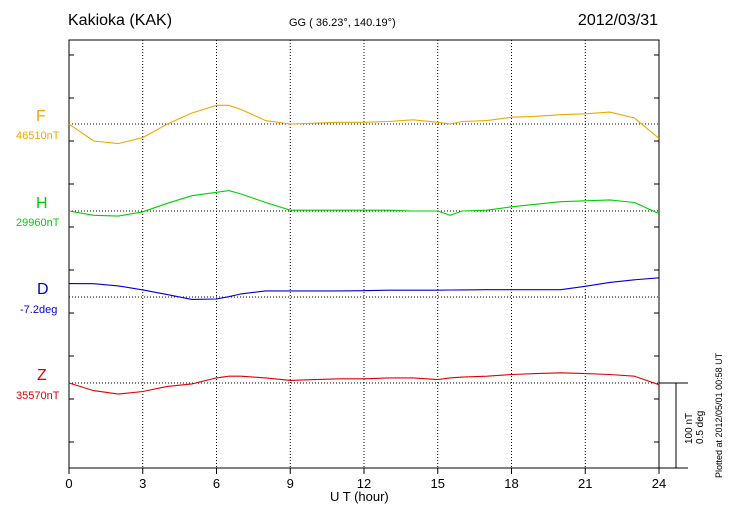 The height and width of the screenshot is (520, 730). What do you see at coordinates (68, 483) in the screenshot?
I see `x-tick-label: 0` at bounding box center [68, 483].